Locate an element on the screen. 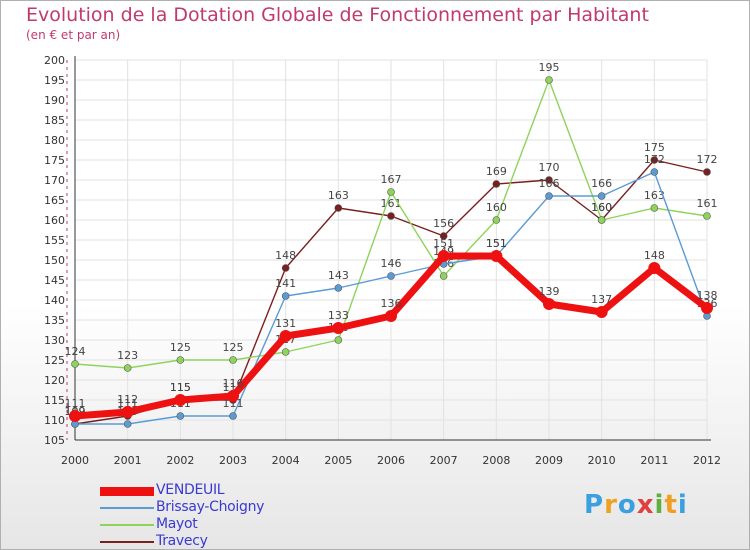 Image resolution: width=750 pixels, height=550 pixels. x-tick-label: 2003 is located at coordinates (233, 460).